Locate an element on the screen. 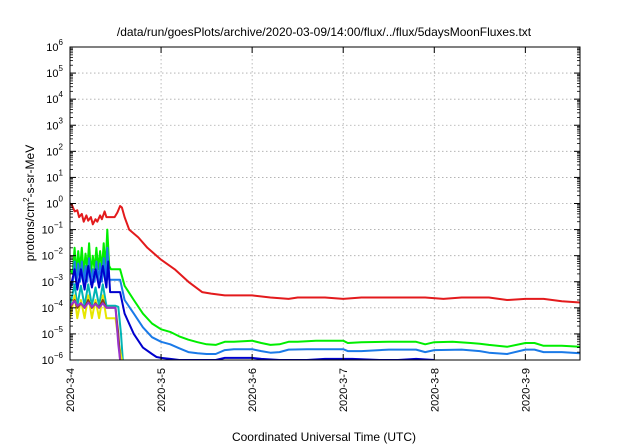 The height and width of the screenshot is (448, 640). y-axis-label: protons/cm2-s-sr-MeV is located at coordinates (29, 203).